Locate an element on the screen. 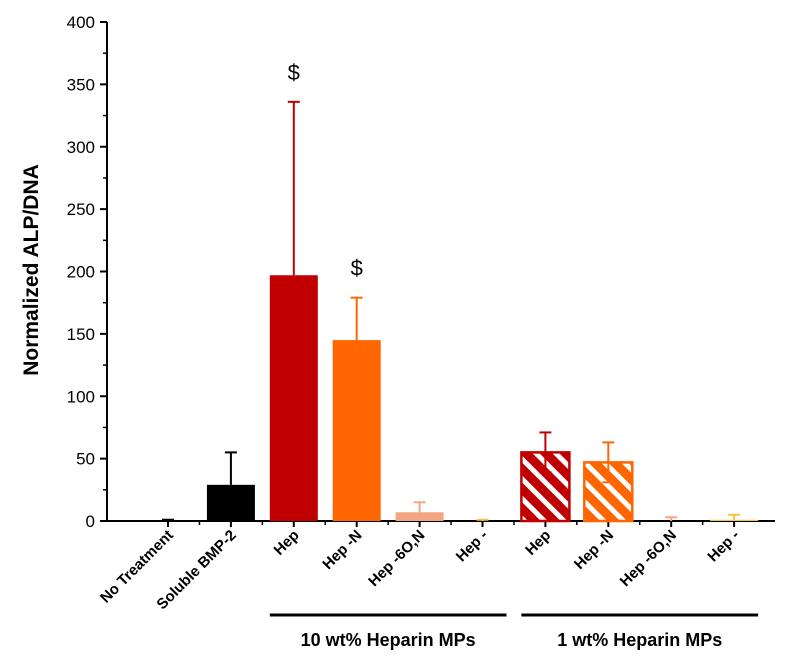 The width and height of the screenshot is (791, 658). y-tick-label: 350 is located at coordinates (81, 84).